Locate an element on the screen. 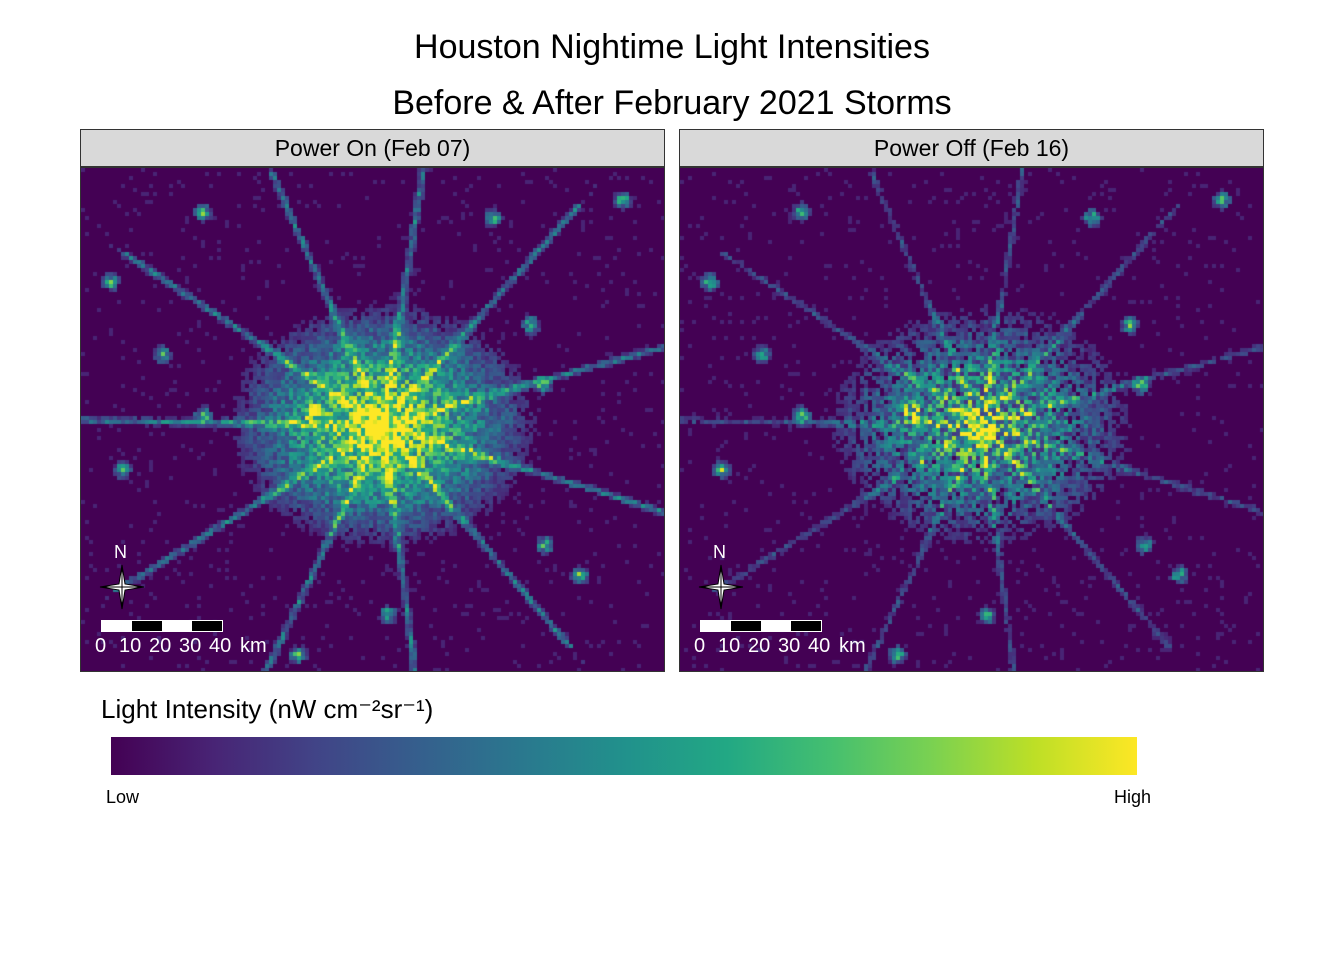  legend-colorbar is located at coordinates (624, 756).